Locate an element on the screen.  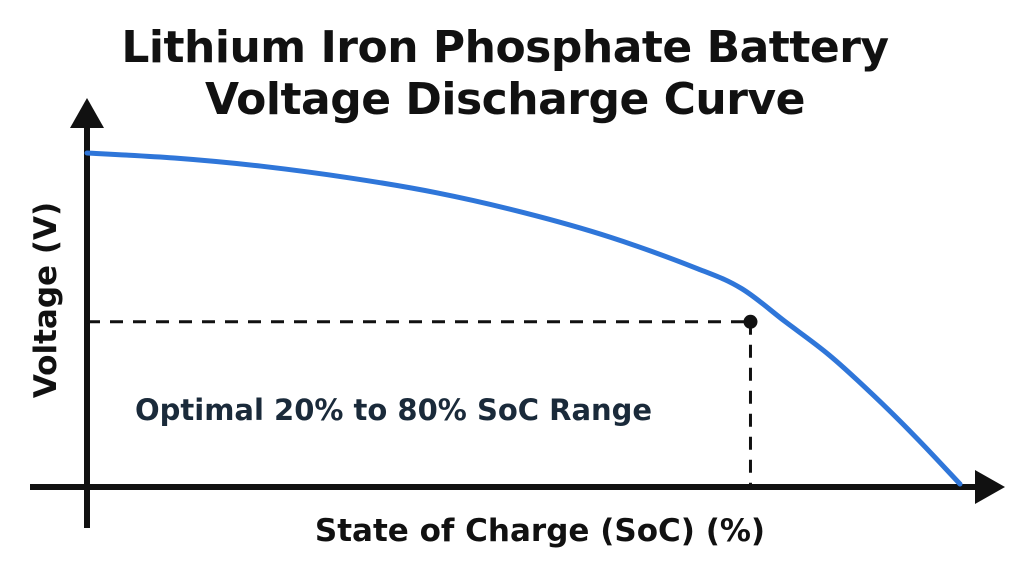
x-axis-arrow-icon is located at coordinates (990, 487).